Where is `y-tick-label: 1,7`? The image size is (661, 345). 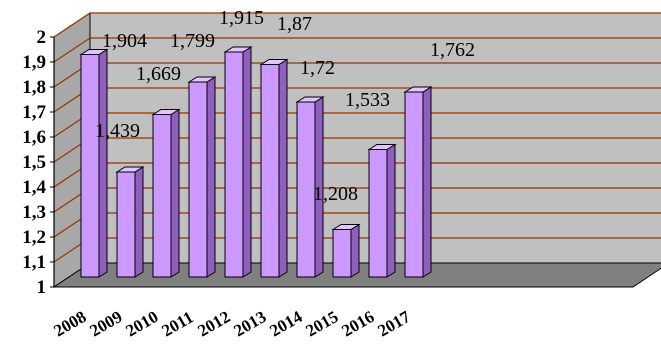
y-tick-label: 1,7 is located at coordinates (34, 112).